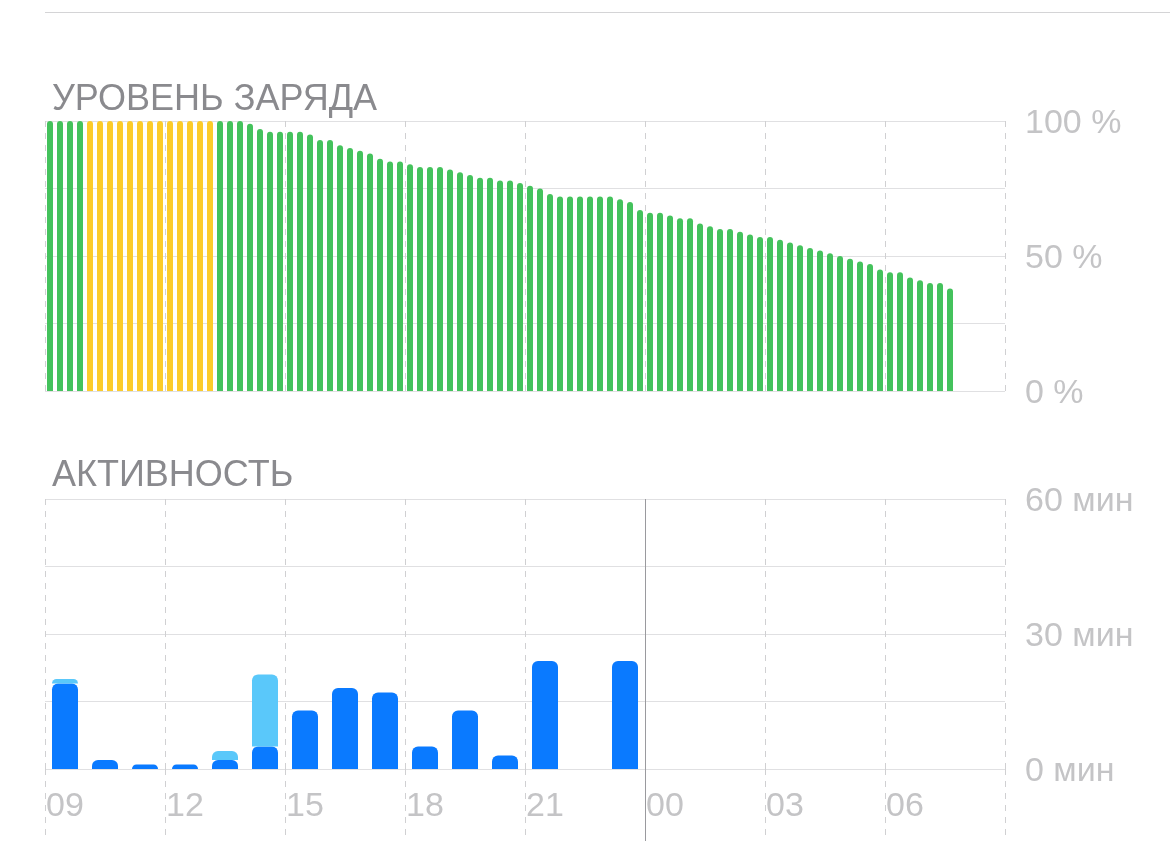 This screenshot has width=1170, height=846. Describe the element at coordinates (545, 804) in the screenshot. I see `x-tick-label: 21` at that location.